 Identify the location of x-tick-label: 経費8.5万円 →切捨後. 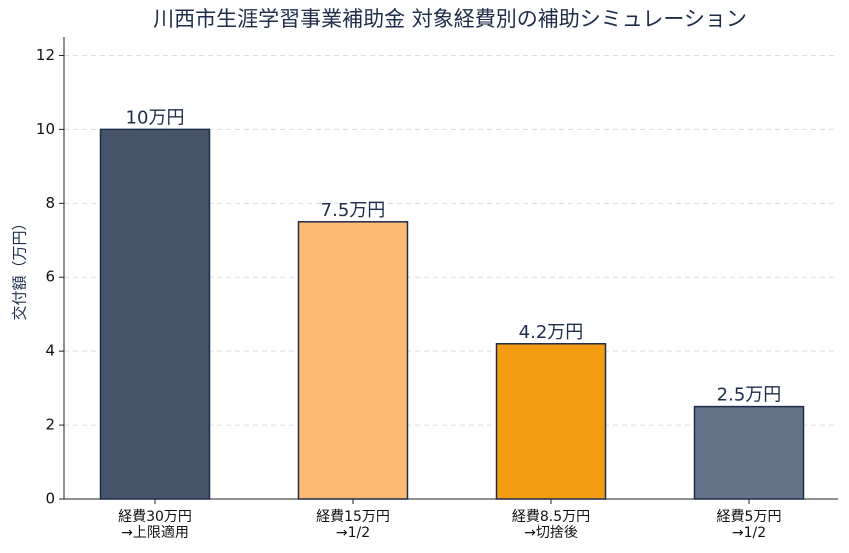
(551, 525).